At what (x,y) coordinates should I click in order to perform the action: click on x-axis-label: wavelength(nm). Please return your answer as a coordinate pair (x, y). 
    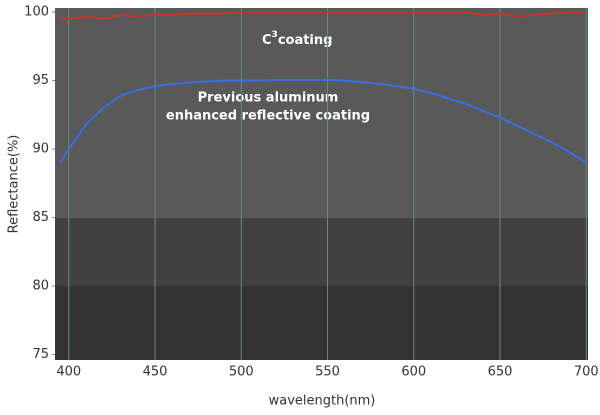
    Looking at the image, I should click on (322, 401).